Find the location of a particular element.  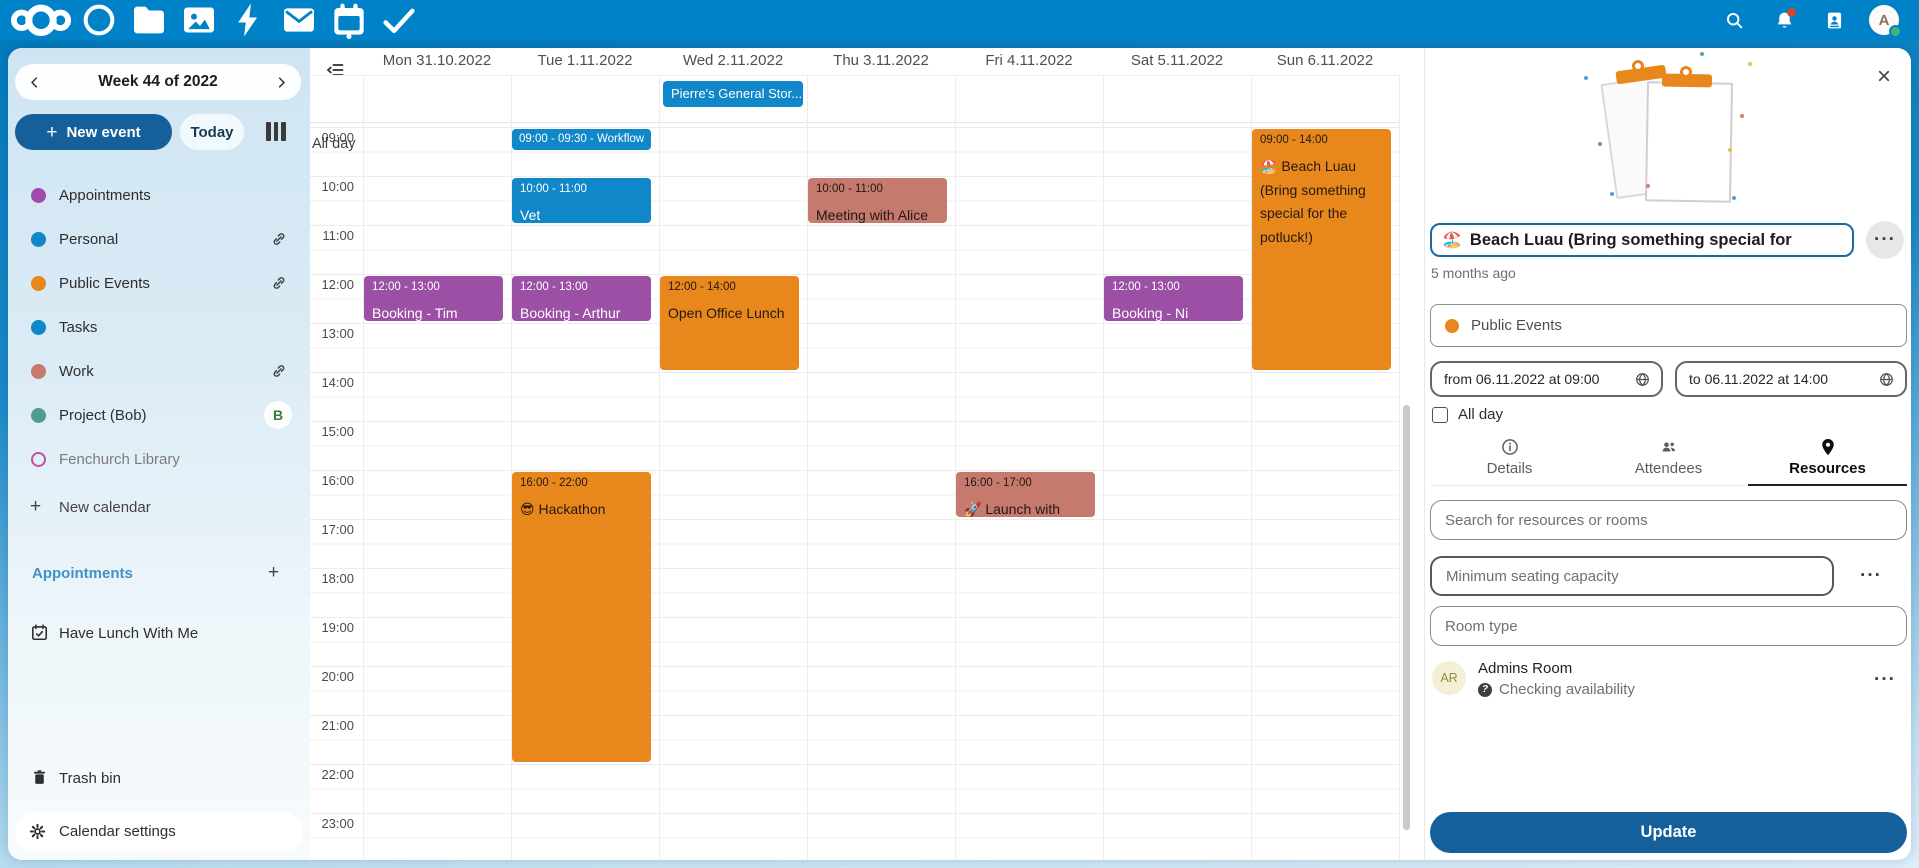

event-time: 09:00 - 14:00 is located at coordinates (1294, 140).